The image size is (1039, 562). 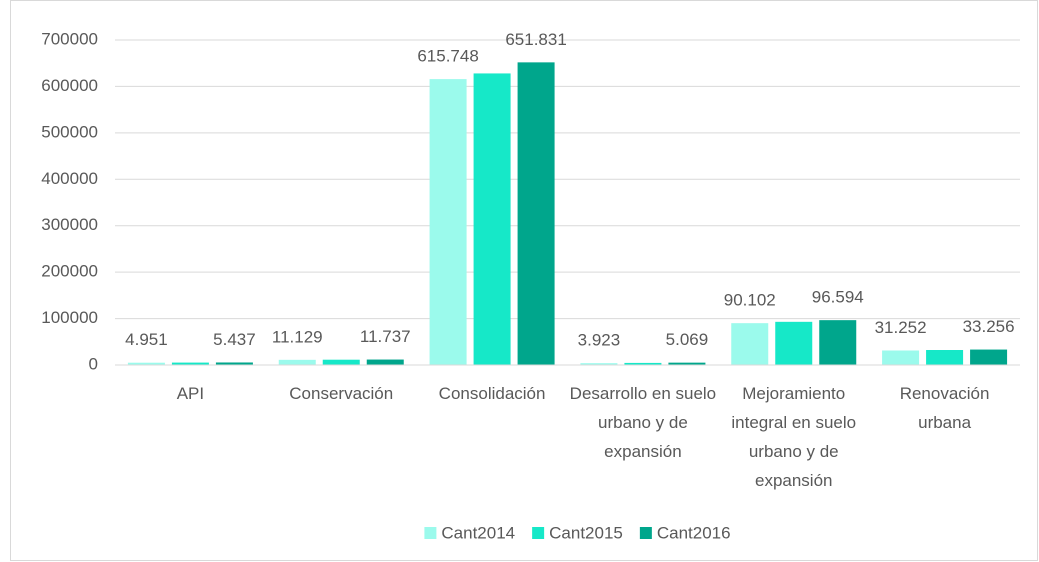 I want to click on data-label: 11.129, so click(x=297, y=336).